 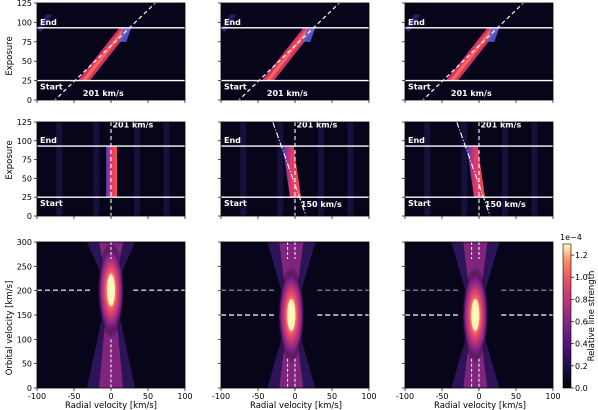 What do you see at coordinates (571, 237) in the screenshot?
I see `colorbar-exponent: 1e−4` at bounding box center [571, 237].